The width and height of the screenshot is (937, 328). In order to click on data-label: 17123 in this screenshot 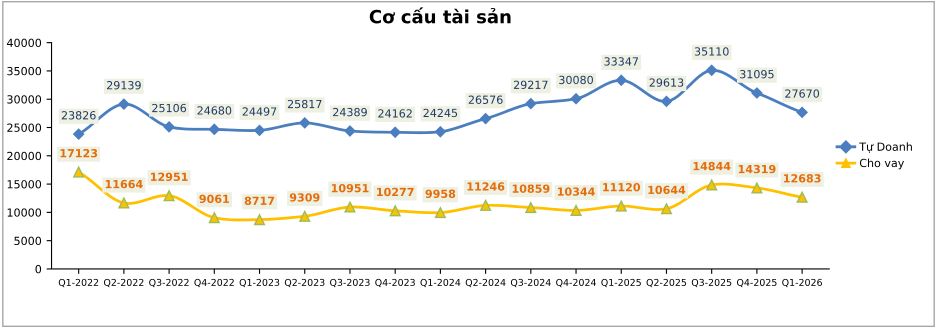, I will do `click(79, 153)`.